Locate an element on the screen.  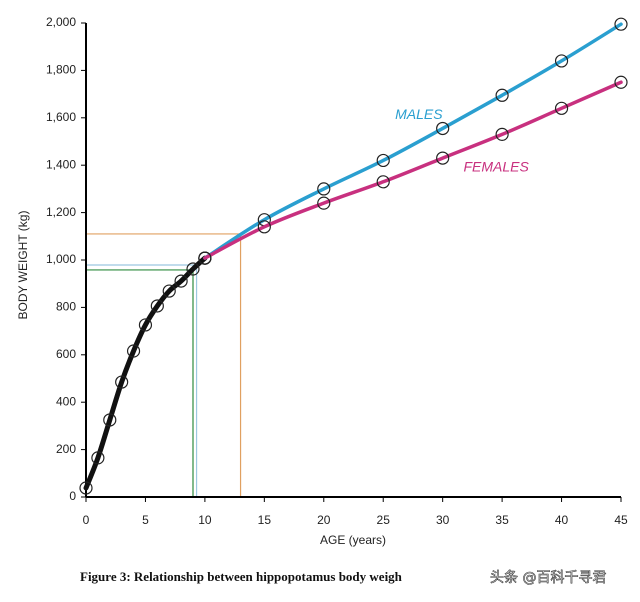
y-tick-label: 0 is located at coordinates (72, 496).